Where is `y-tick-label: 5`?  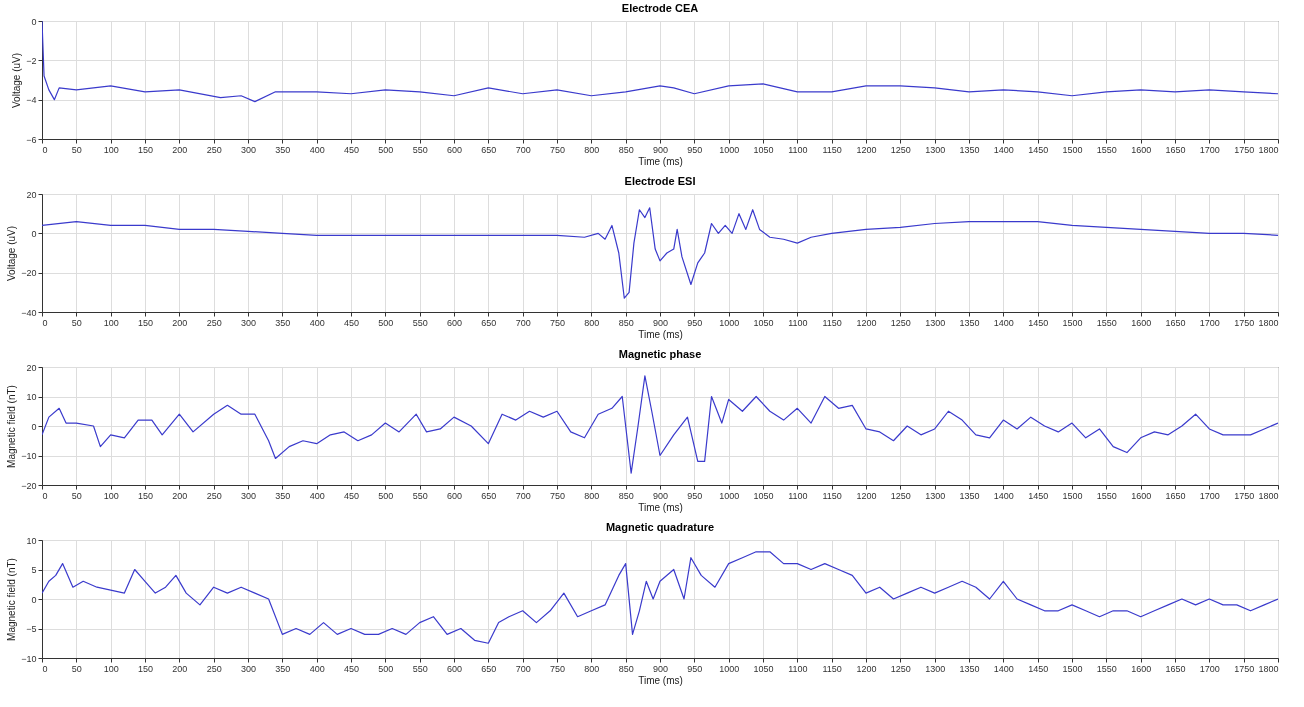
y-tick-label: 5 is located at coordinates (34, 570).